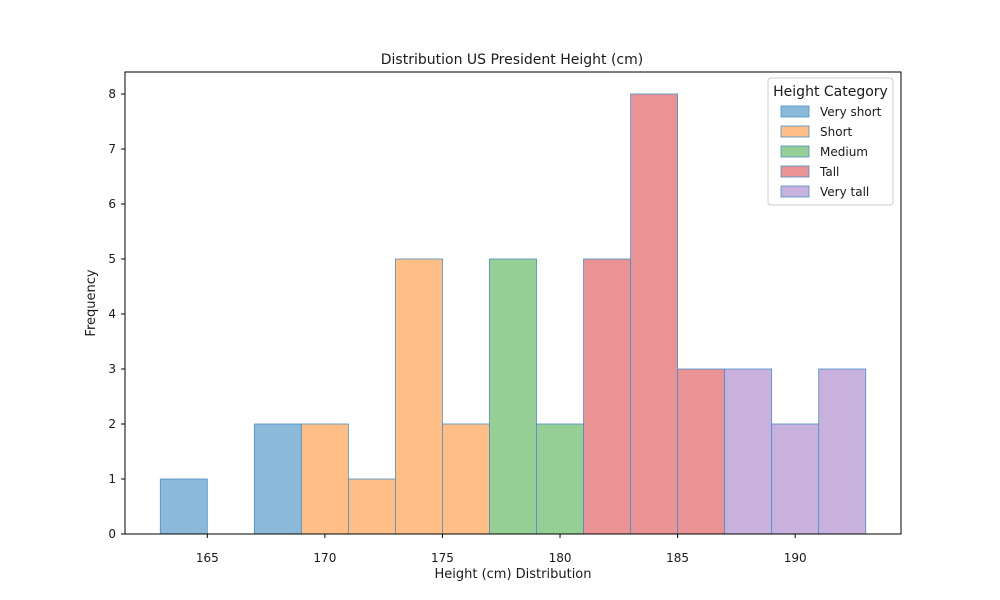 This screenshot has width=1000, height=600. What do you see at coordinates (112, 149) in the screenshot?
I see `y-tick-label: 7` at bounding box center [112, 149].